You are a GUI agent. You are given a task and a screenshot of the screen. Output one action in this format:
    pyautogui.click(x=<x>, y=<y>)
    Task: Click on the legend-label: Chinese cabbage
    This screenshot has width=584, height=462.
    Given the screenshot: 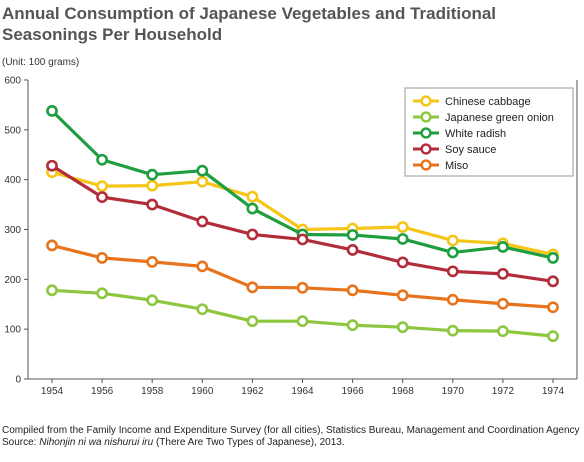 What is the action you would take?
    pyautogui.click(x=488, y=102)
    